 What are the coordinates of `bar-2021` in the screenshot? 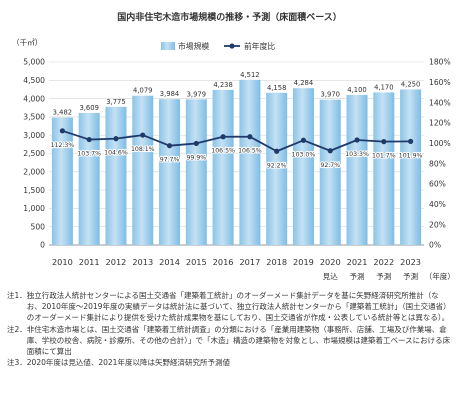 It's located at (357, 169).